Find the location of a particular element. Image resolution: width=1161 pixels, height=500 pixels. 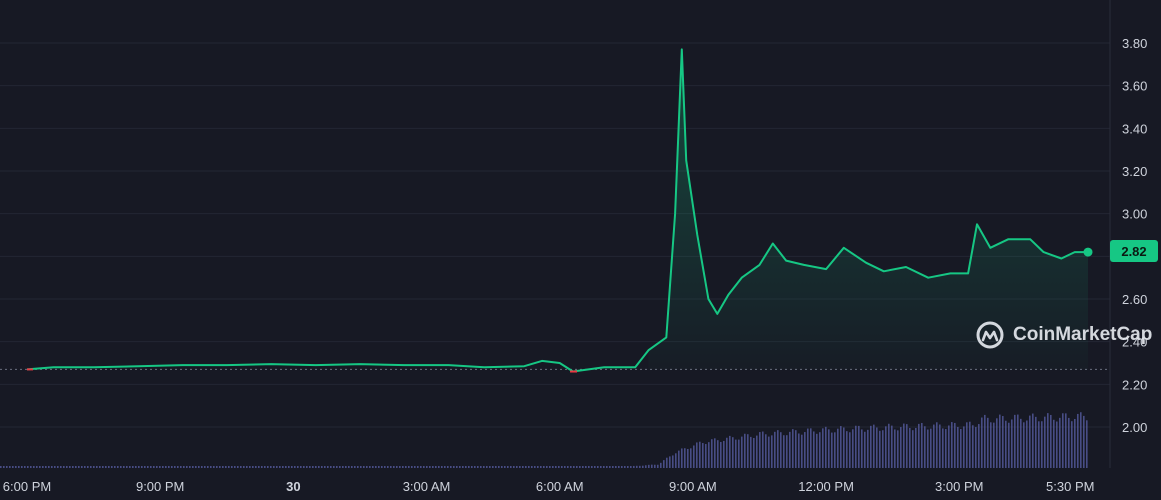

current-price-dot is located at coordinates (1088, 252).